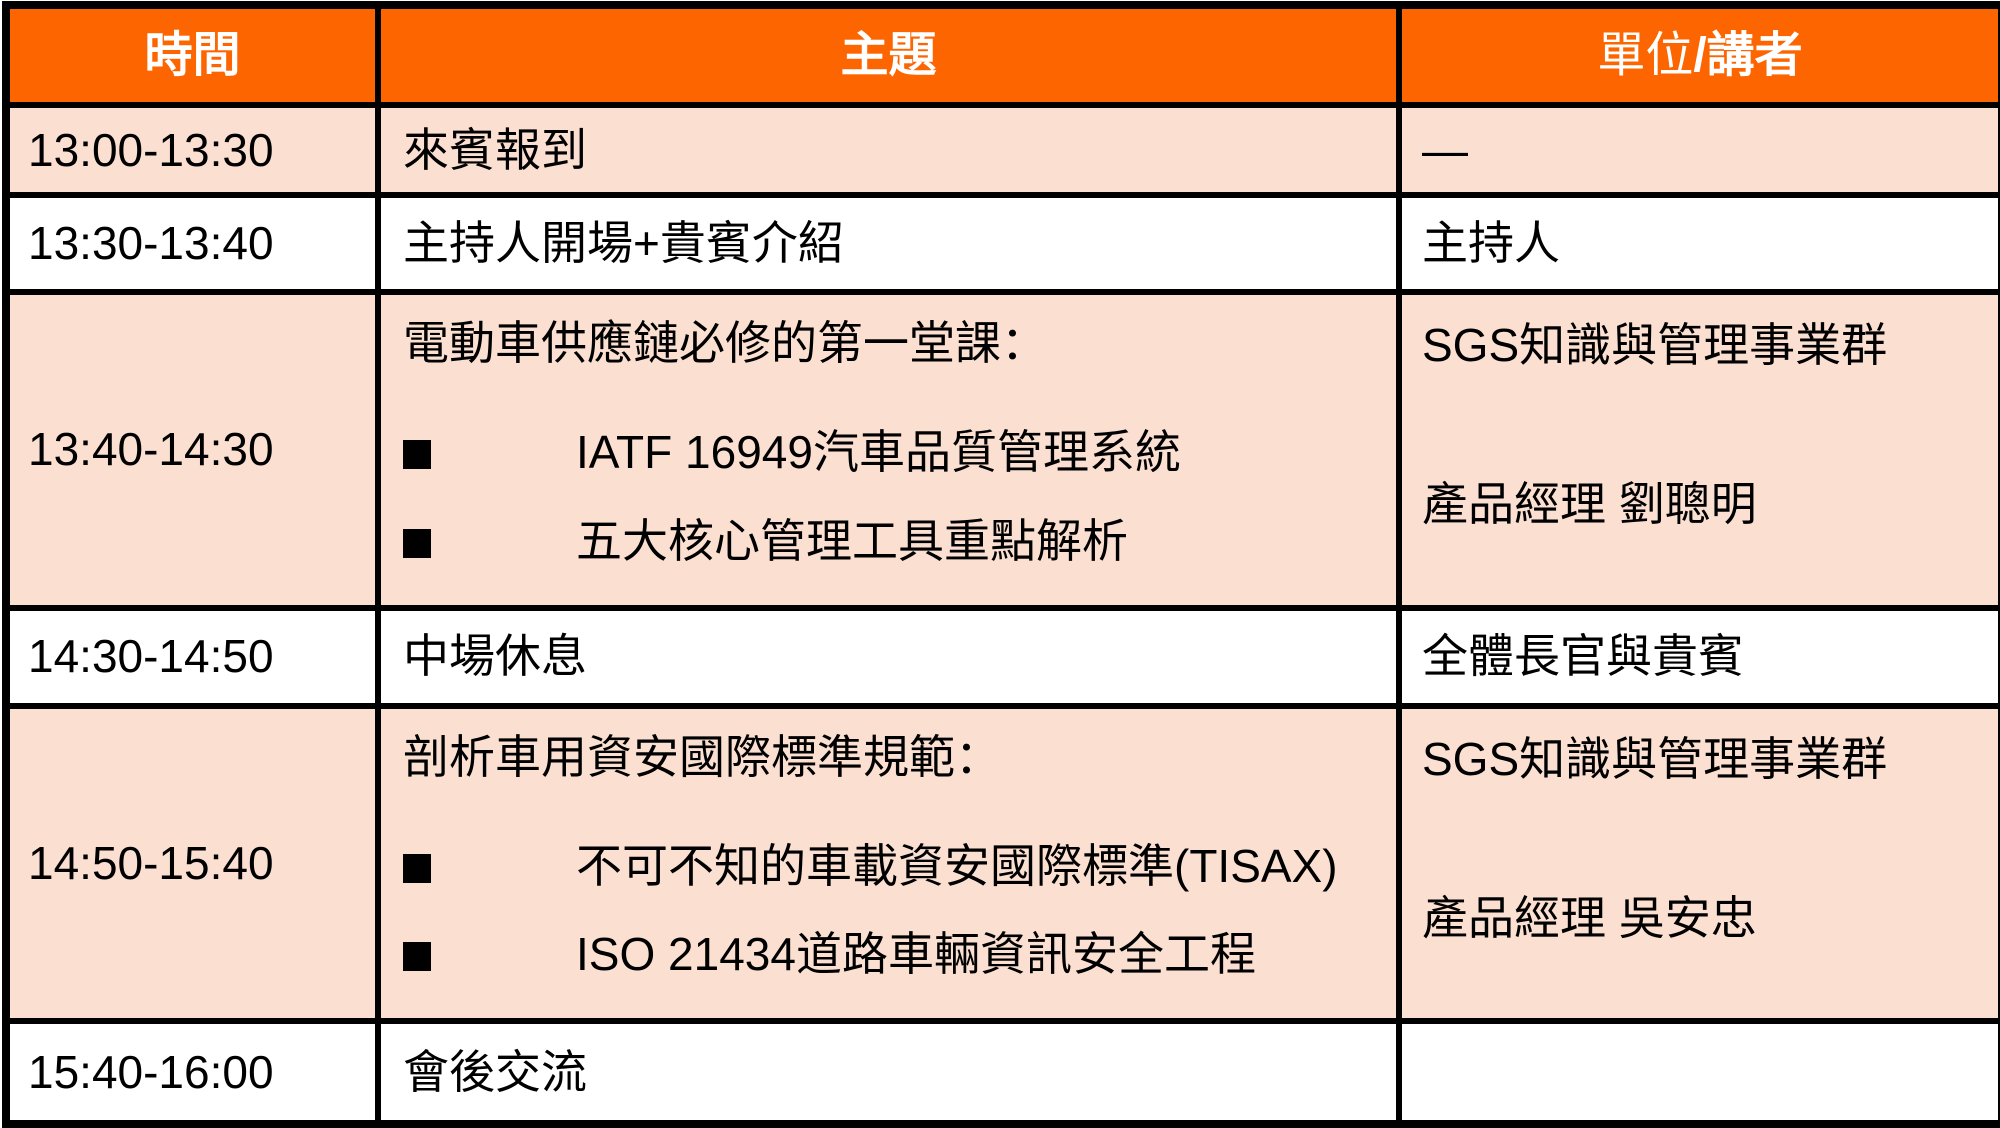 The width and height of the screenshot is (2000, 1128). Describe the element at coordinates (495, 149) in the screenshot. I see `topic-text: 來賓報到` at that location.